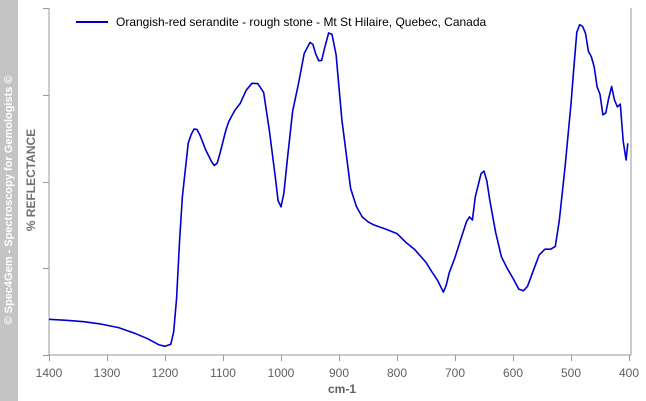 The width and height of the screenshot is (646, 401). I want to click on x-tick-label: 1400, so click(49, 373).